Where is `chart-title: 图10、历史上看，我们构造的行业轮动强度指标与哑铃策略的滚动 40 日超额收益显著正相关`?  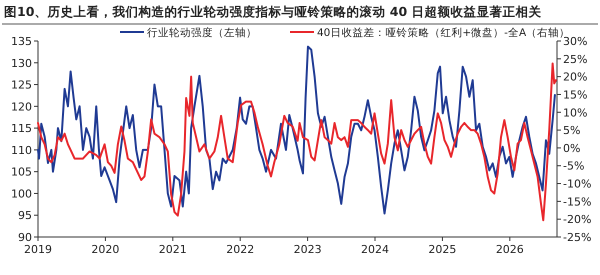 chart-title: 图10、历史上看，我们构造的行业轮动强度指标与哑铃策略的滚动 40 日超额收益显著正相关 is located at coordinates (273, 11).